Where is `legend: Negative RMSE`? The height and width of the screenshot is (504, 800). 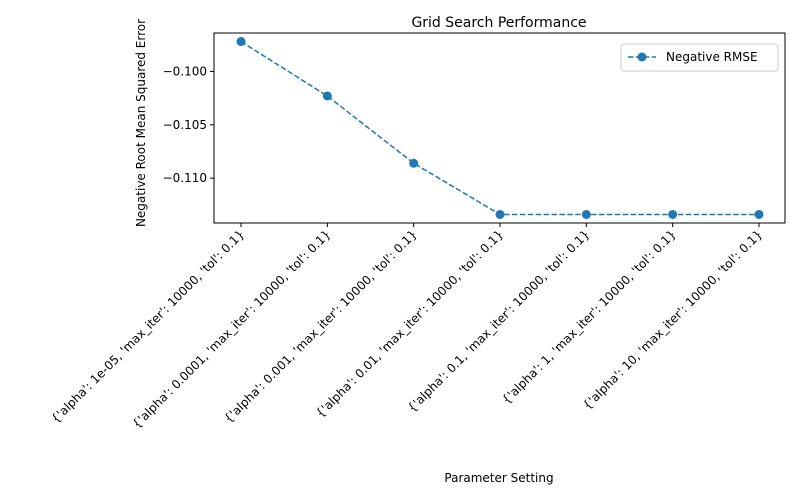 legend: Negative RMSE is located at coordinates (699, 57).